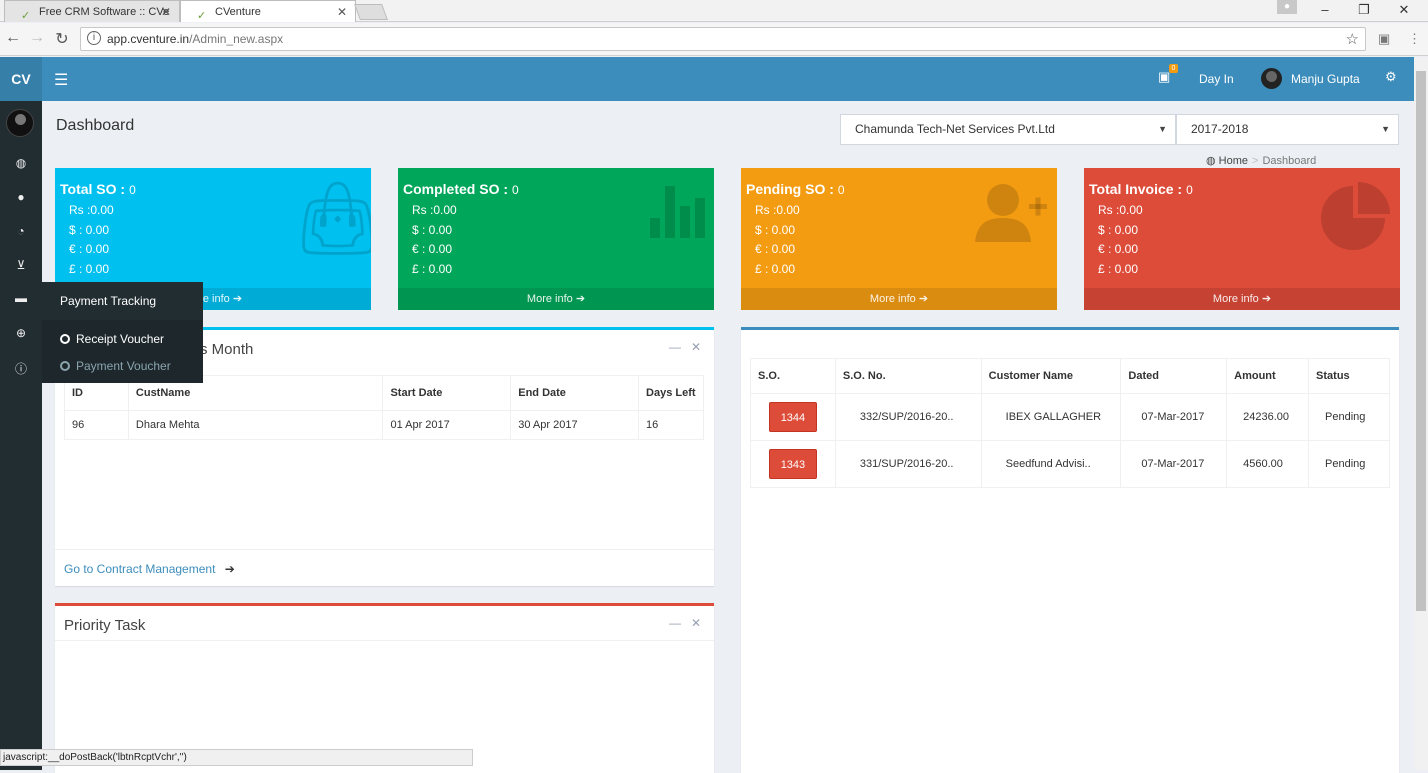 The width and height of the screenshot is (1428, 773). I want to click on globe-icon: ⊕, so click(21, 333).